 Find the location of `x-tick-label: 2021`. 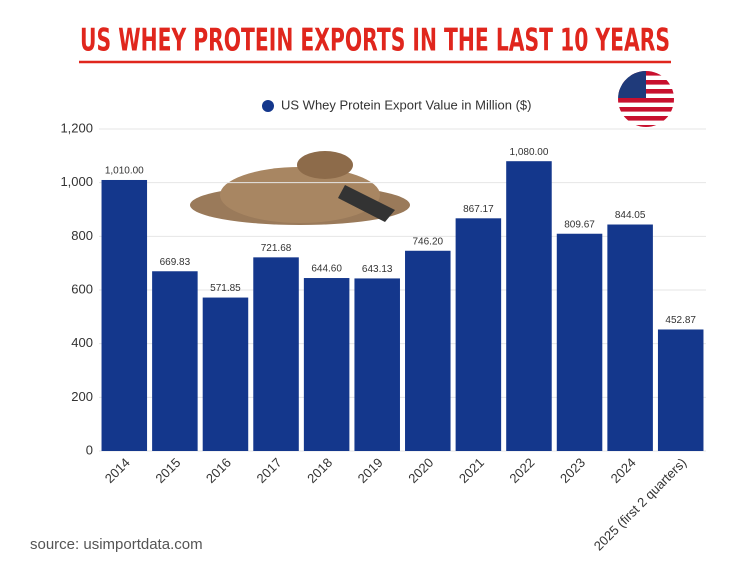

x-tick-label: 2021 is located at coordinates (471, 470).